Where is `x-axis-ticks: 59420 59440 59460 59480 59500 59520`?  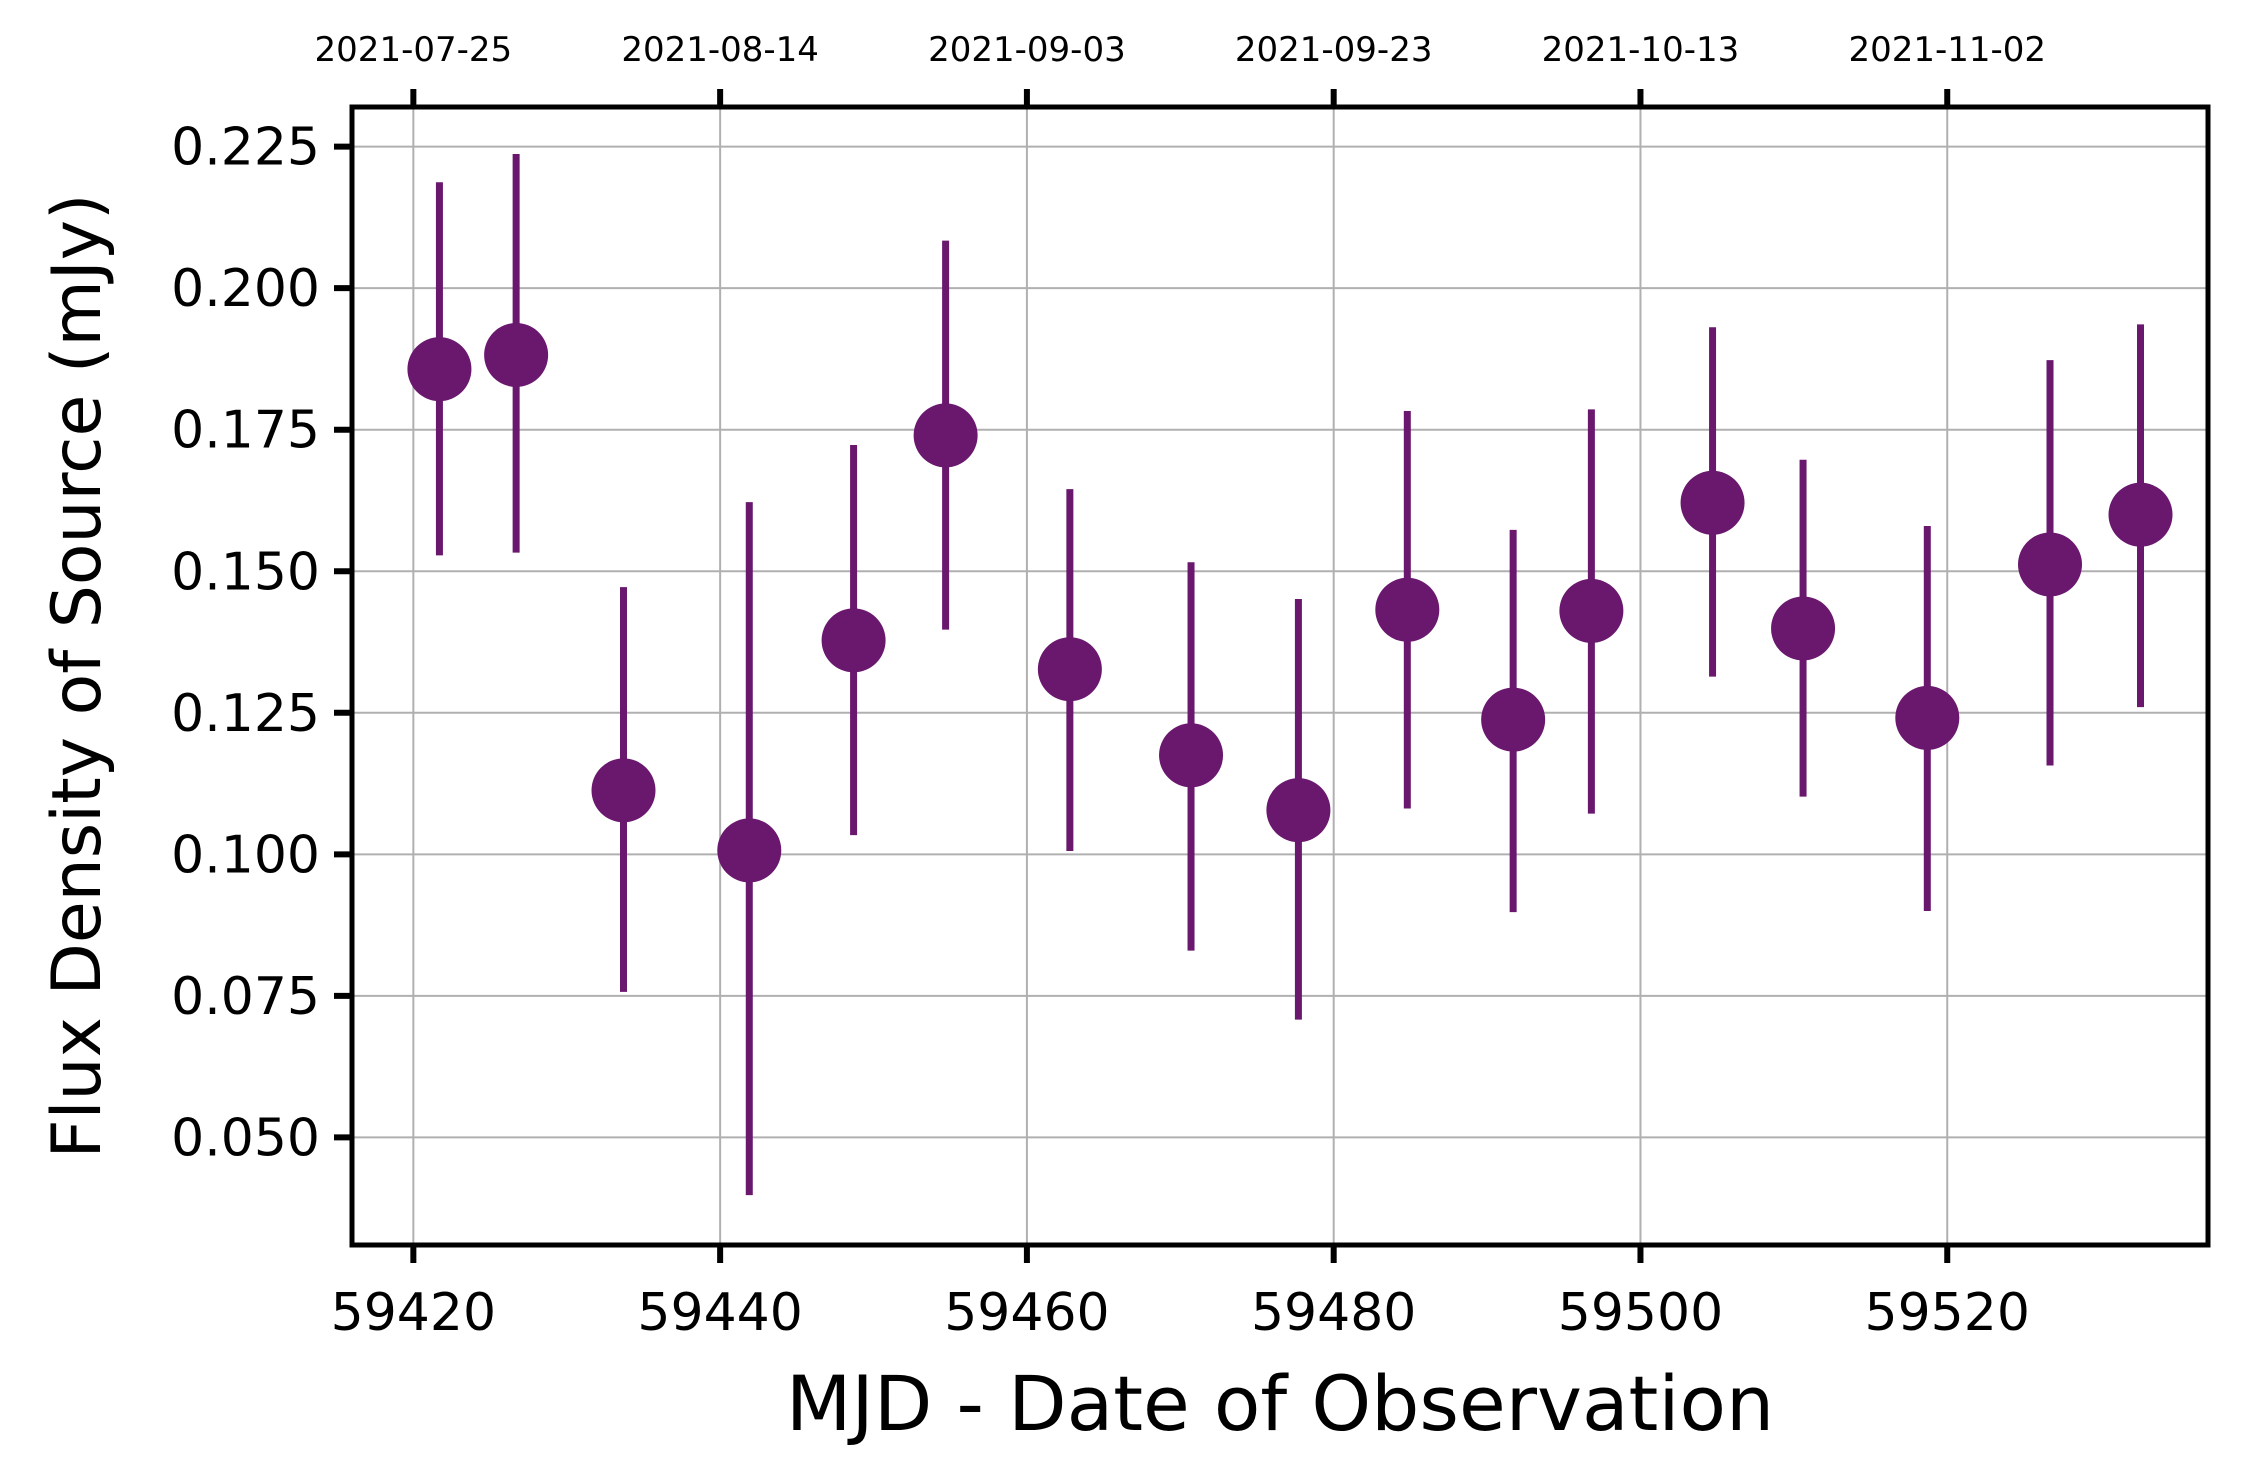 x-axis-ticks: 59420 59440 59460 59480 59500 59520 is located at coordinates (1180, 1294).